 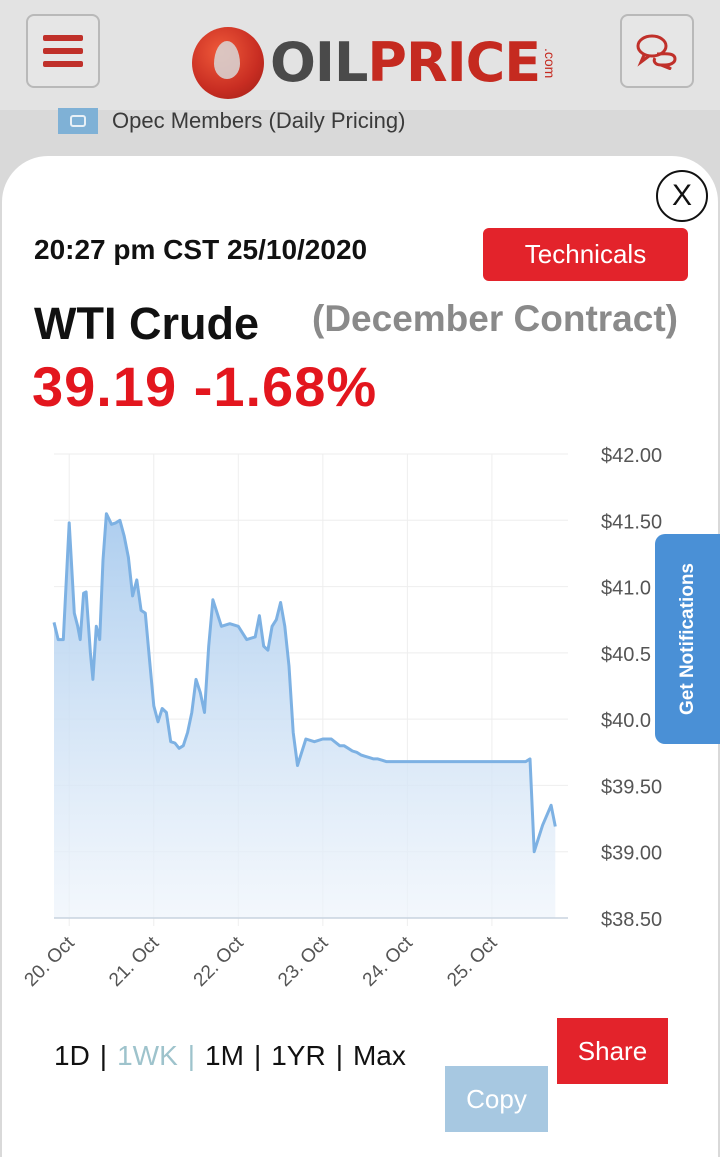 What do you see at coordinates (146, 323) in the screenshot?
I see `instrument-name: WTI Crude` at bounding box center [146, 323].